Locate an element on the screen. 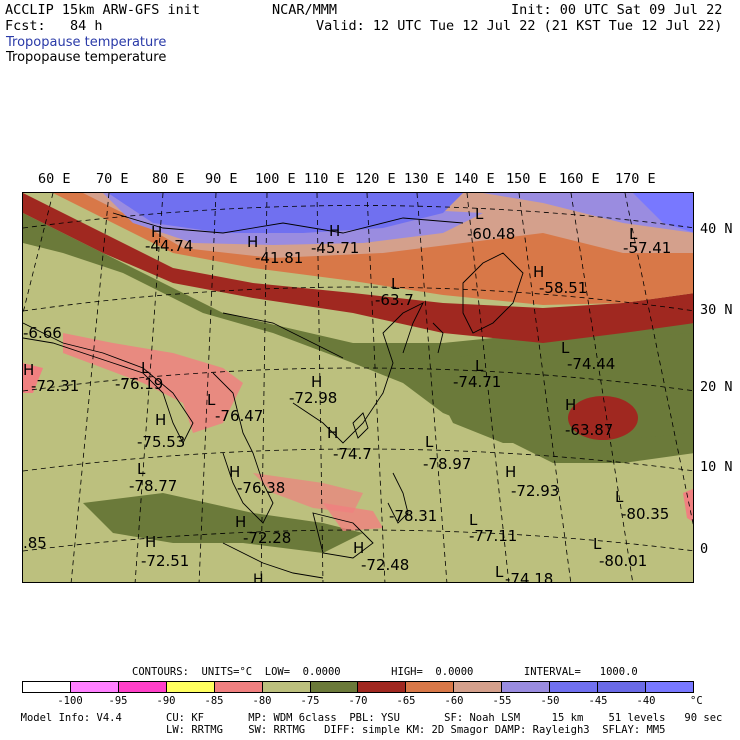 The height and width of the screenshot is (740, 740). lon-line-140e is located at coordinates (488, 387).